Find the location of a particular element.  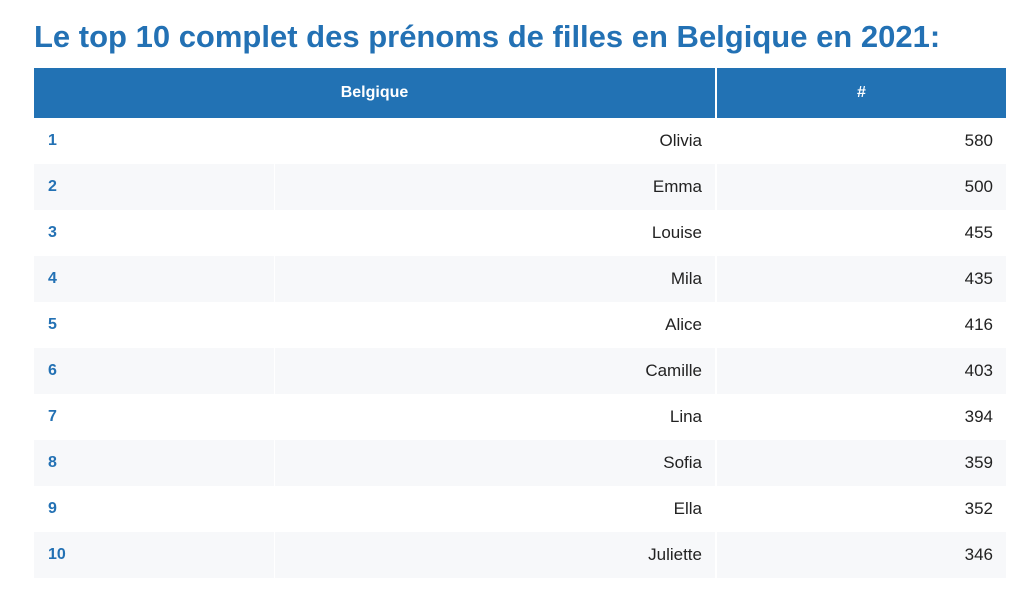

name-cell: Sofia is located at coordinates (494, 463).